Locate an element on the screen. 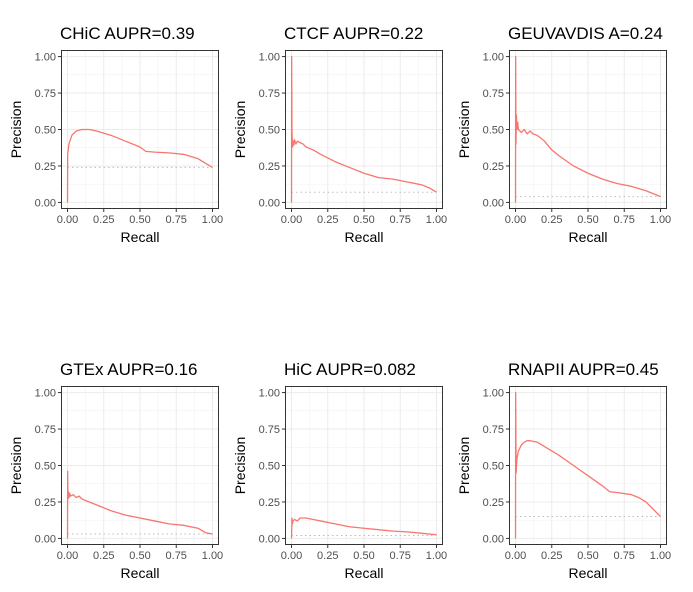 This screenshot has width=693, height=592. chart-title: GEUVAVDIS A=0.24 is located at coordinates (585, 33).